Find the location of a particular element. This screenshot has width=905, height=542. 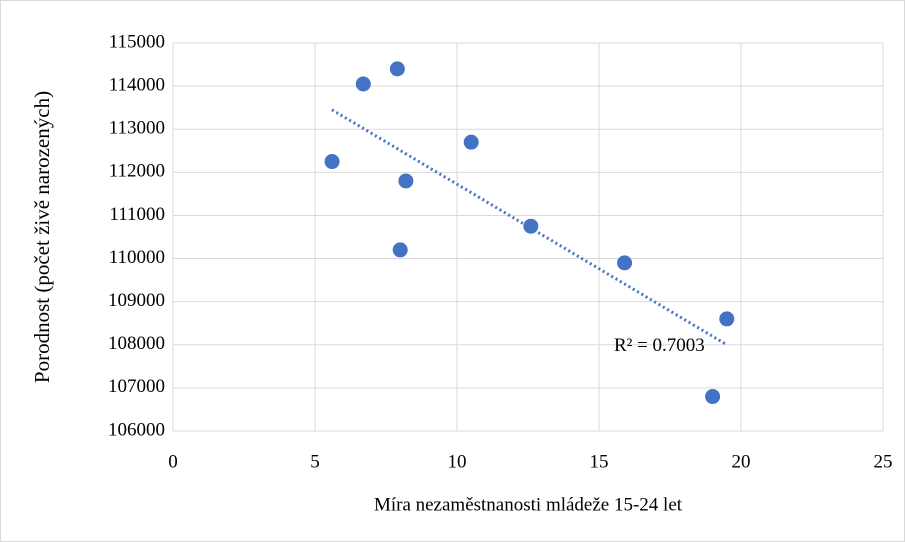

x-tick-label: 10 is located at coordinates (457, 461).